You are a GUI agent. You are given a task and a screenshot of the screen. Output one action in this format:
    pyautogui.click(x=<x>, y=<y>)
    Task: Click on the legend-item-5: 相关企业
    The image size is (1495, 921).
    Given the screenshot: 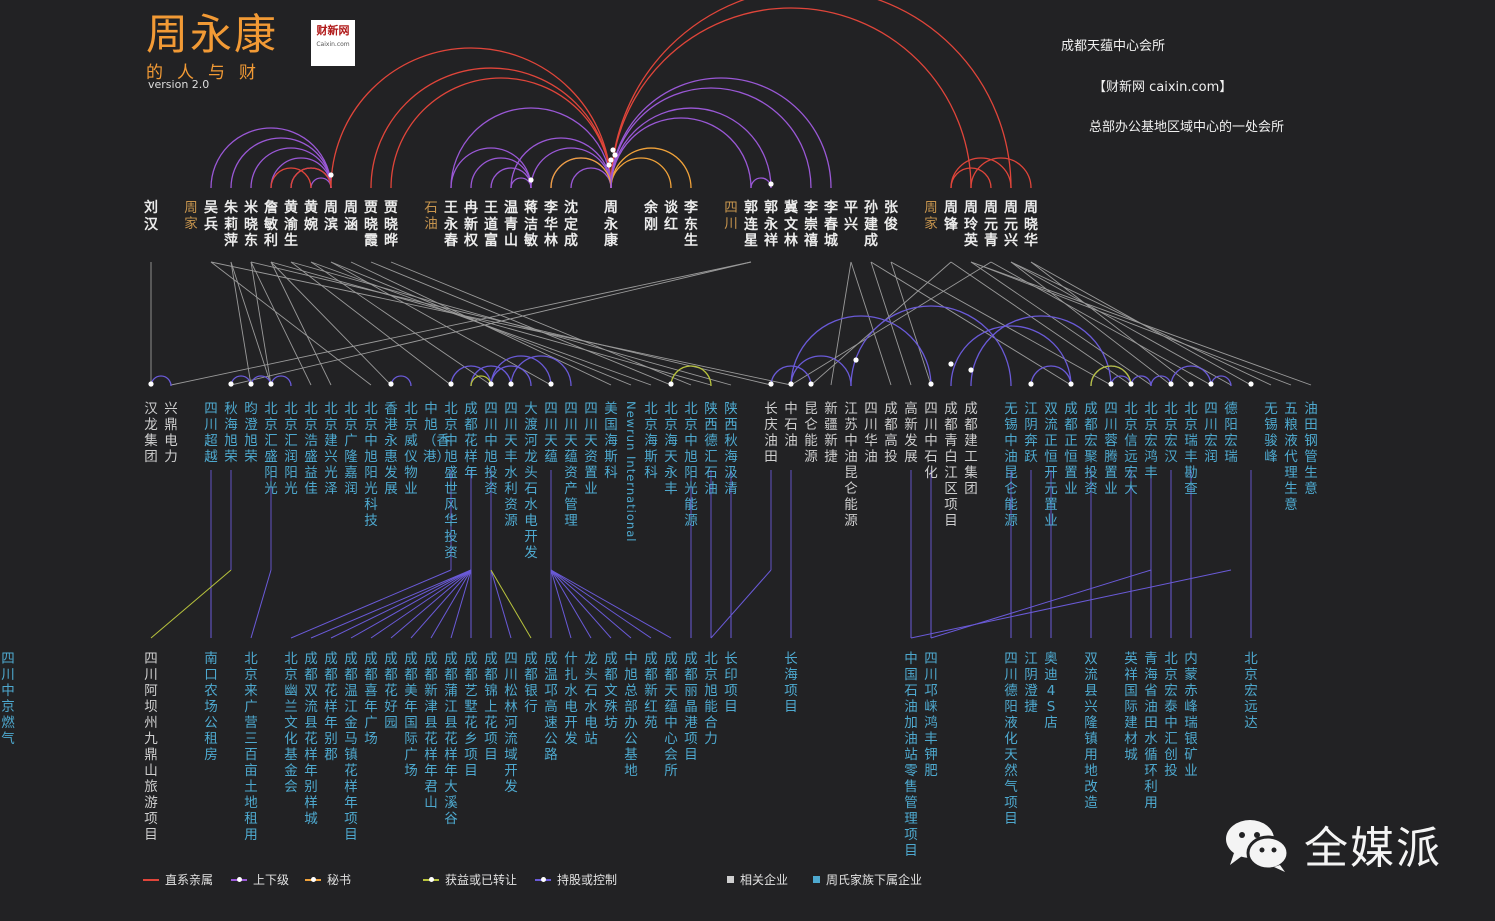 What is the action you would take?
    pyautogui.click(x=757, y=879)
    